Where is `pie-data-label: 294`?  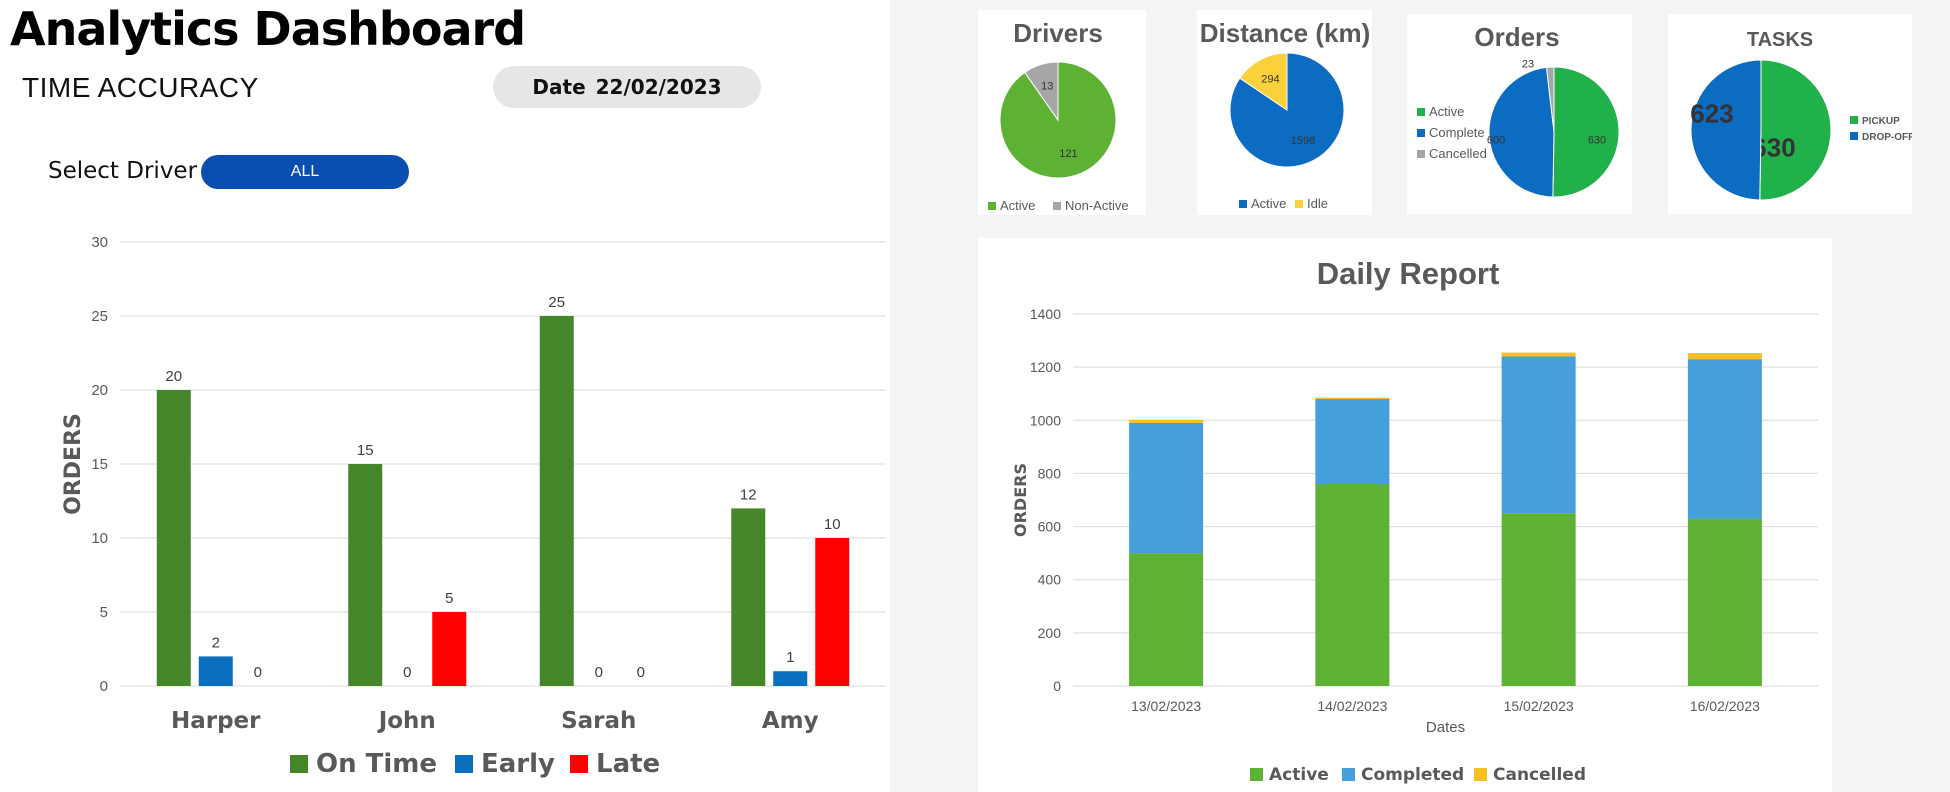
pie-data-label: 294 is located at coordinates (1270, 79).